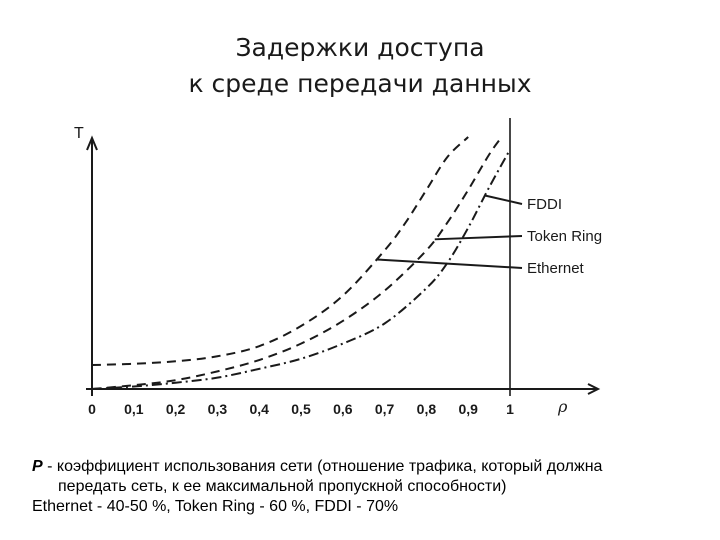 The height and width of the screenshot is (540, 720). What do you see at coordinates (360, 83) in the screenshot?
I see `title-line-2: к среде передачи данных` at bounding box center [360, 83].